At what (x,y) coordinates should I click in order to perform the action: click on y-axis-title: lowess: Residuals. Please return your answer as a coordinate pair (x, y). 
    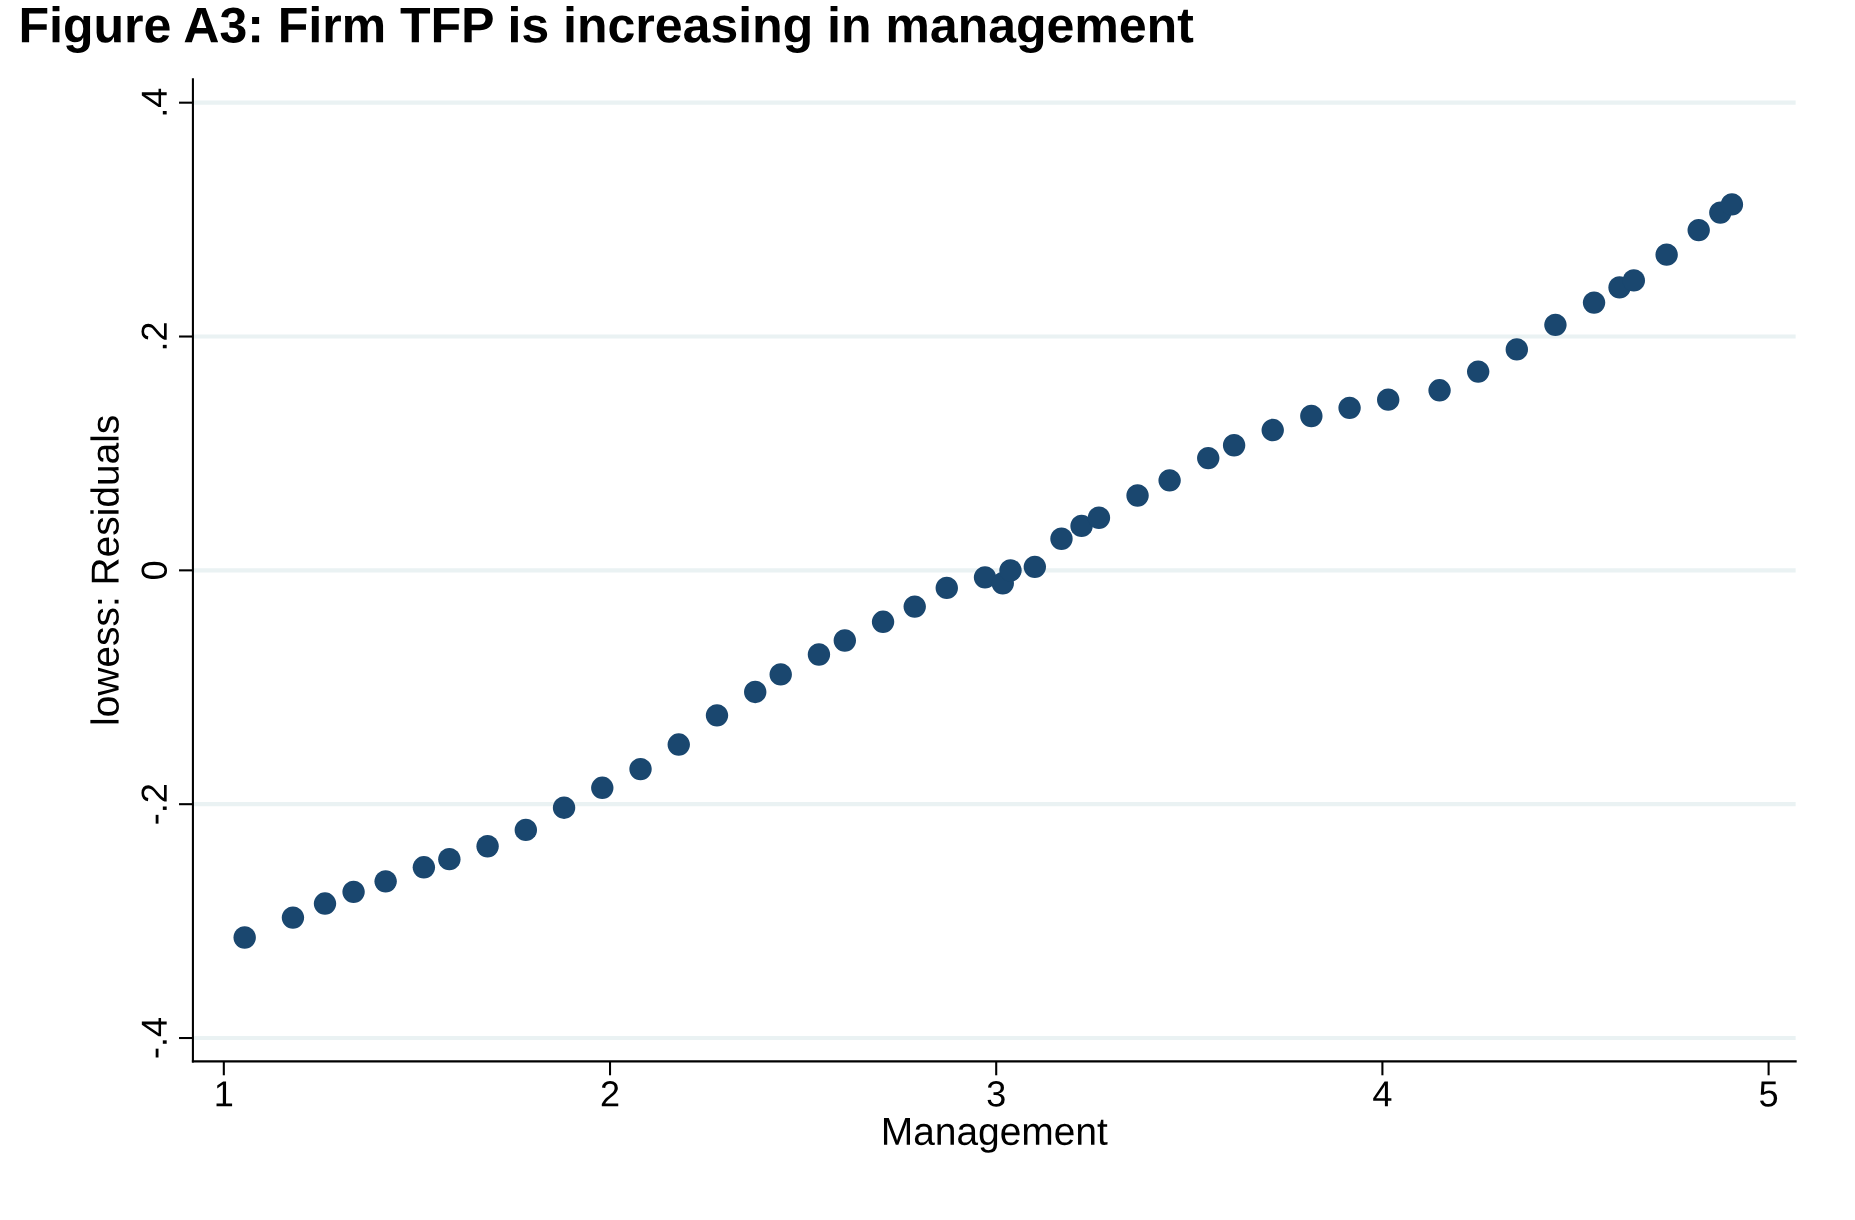
    Looking at the image, I should click on (104, 570).